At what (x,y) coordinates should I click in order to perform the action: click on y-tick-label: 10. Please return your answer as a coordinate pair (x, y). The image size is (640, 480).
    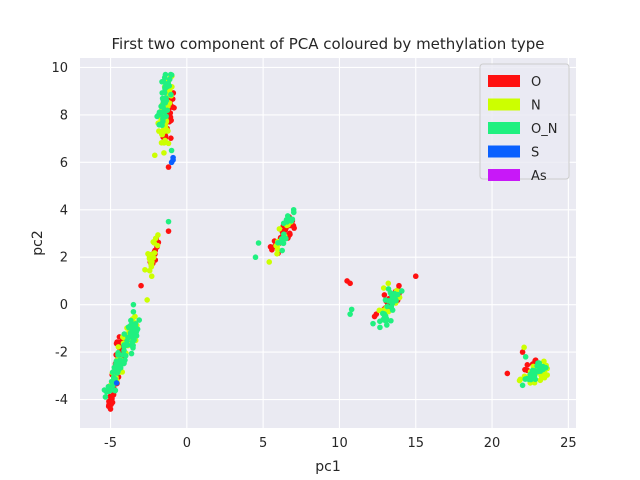
    Looking at the image, I should click on (59, 68).